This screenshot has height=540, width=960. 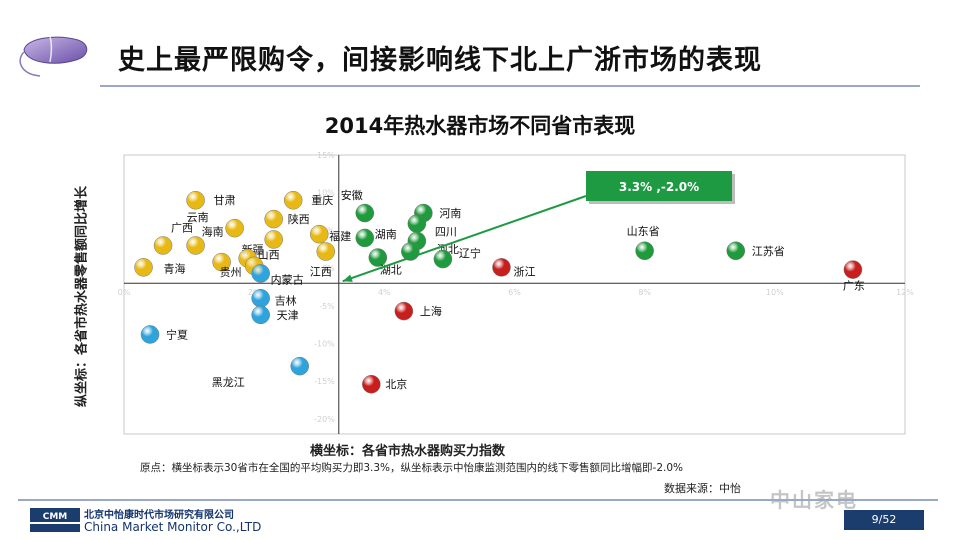 What do you see at coordinates (328, 268) in the screenshot?
I see `y-tick-label: 0%` at bounding box center [328, 268].